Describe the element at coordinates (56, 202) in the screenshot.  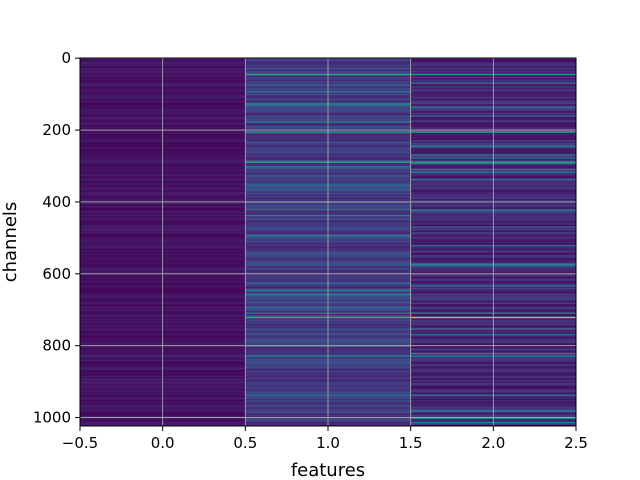
I see `y-tick-label: 400` at that location.